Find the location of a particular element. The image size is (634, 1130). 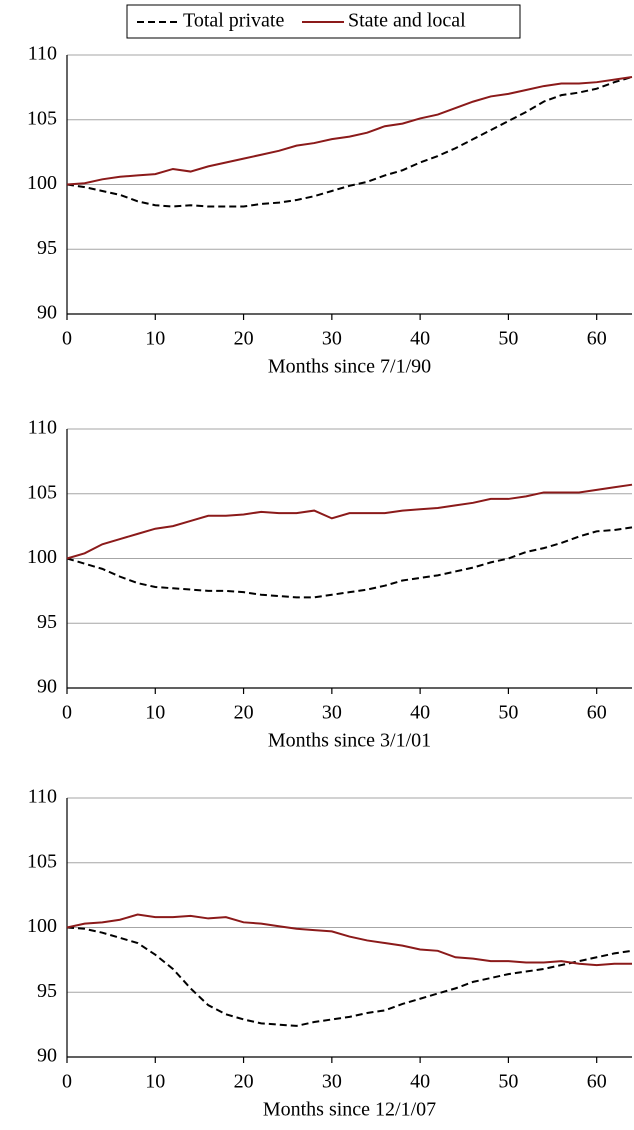

legend-box is located at coordinates (323, 21).